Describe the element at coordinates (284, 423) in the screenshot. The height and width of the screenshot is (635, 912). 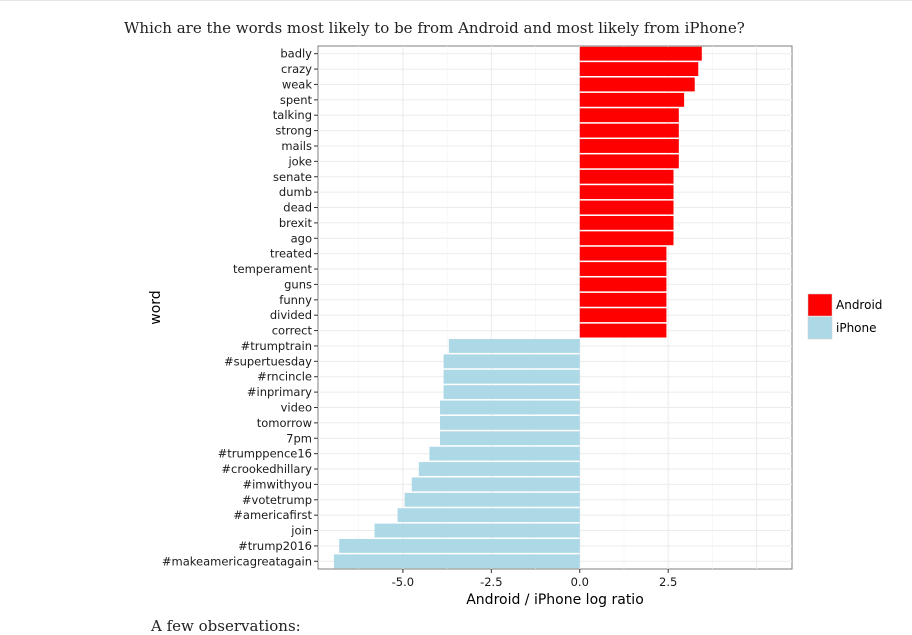
I see `y-tick-label: tomorrow` at that location.